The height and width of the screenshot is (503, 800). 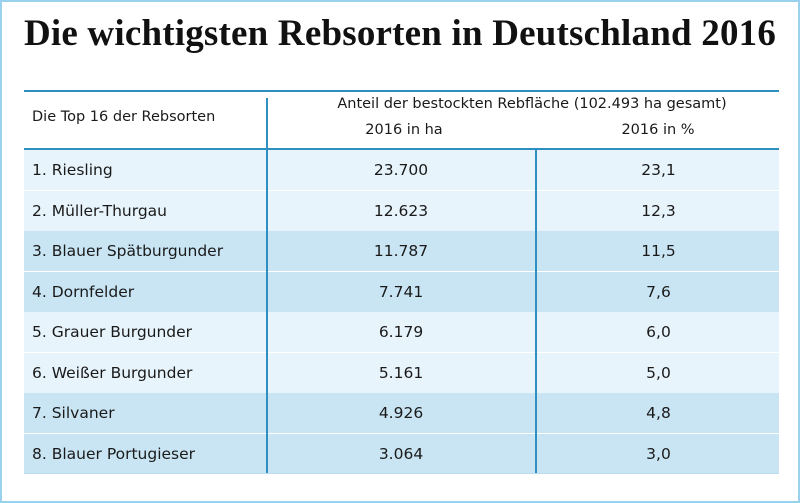 What do you see at coordinates (83, 291) in the screenshot?
I see `variety-name: 4. Dornfelder` at bounding box center [83, 291].